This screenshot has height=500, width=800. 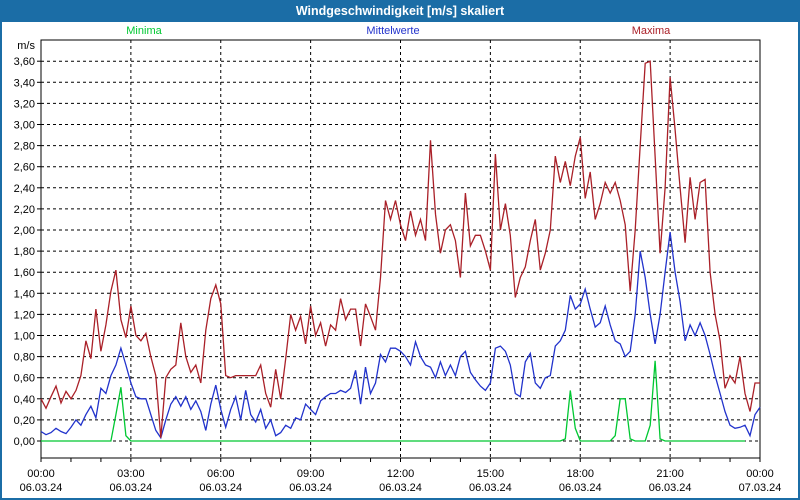 I want to click on window-title: Windgeschwindigkeit [m/s] skaliert, so click(x=400, y=11).